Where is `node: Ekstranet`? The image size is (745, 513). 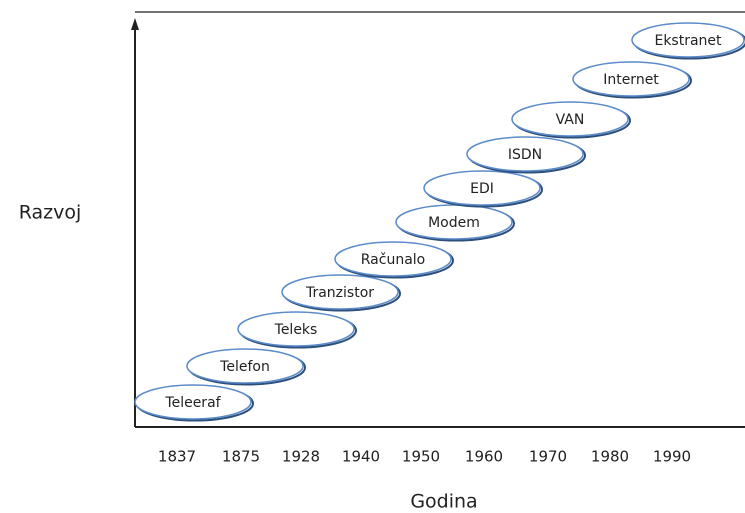
node: Ekstranet is located at coordinates (688, 41).